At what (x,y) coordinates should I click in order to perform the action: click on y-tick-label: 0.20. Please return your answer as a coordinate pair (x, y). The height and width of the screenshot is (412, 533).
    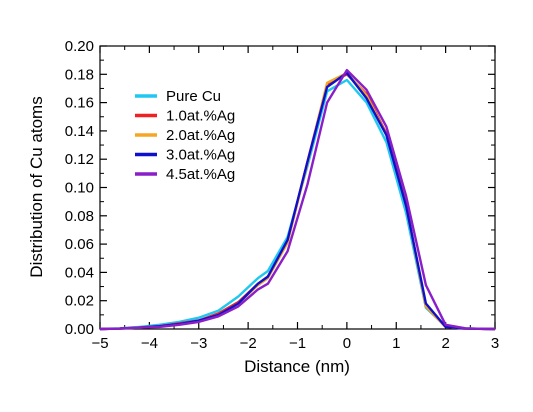
    Looking at the image, I should click on (79, 46).